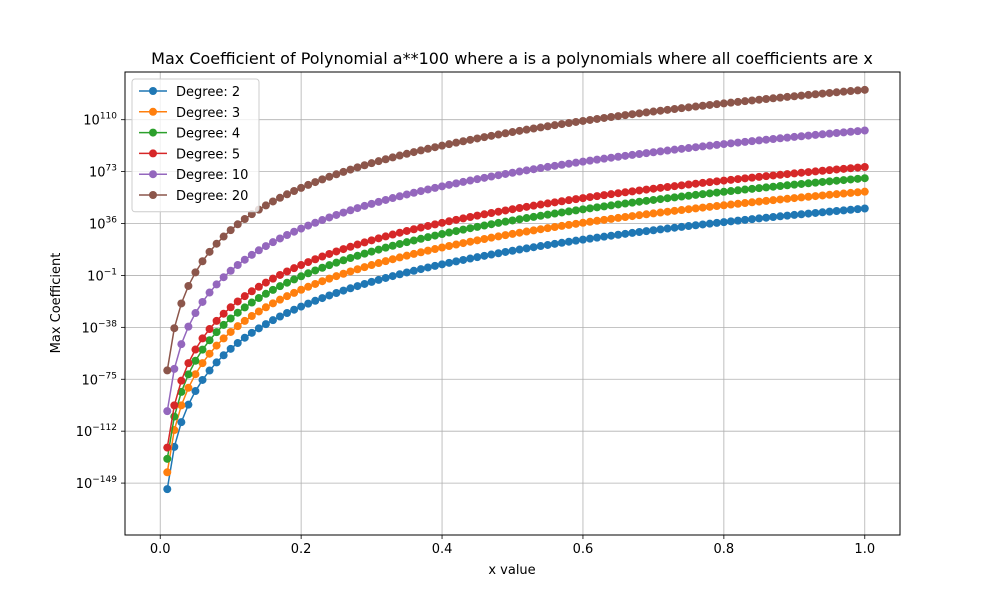  Describe the element at coordinates (208, 113) in the screenshot. I see `legend-label: Degree: 3` at that location.